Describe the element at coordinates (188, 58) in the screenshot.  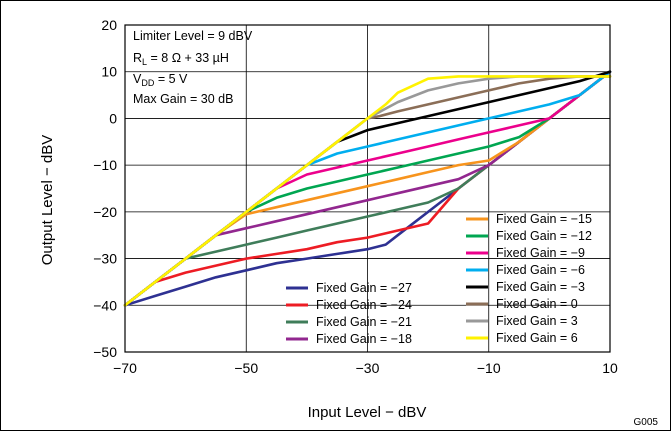
I see `annotation-load-value: = 8 Ω + 33 µH` at that location.